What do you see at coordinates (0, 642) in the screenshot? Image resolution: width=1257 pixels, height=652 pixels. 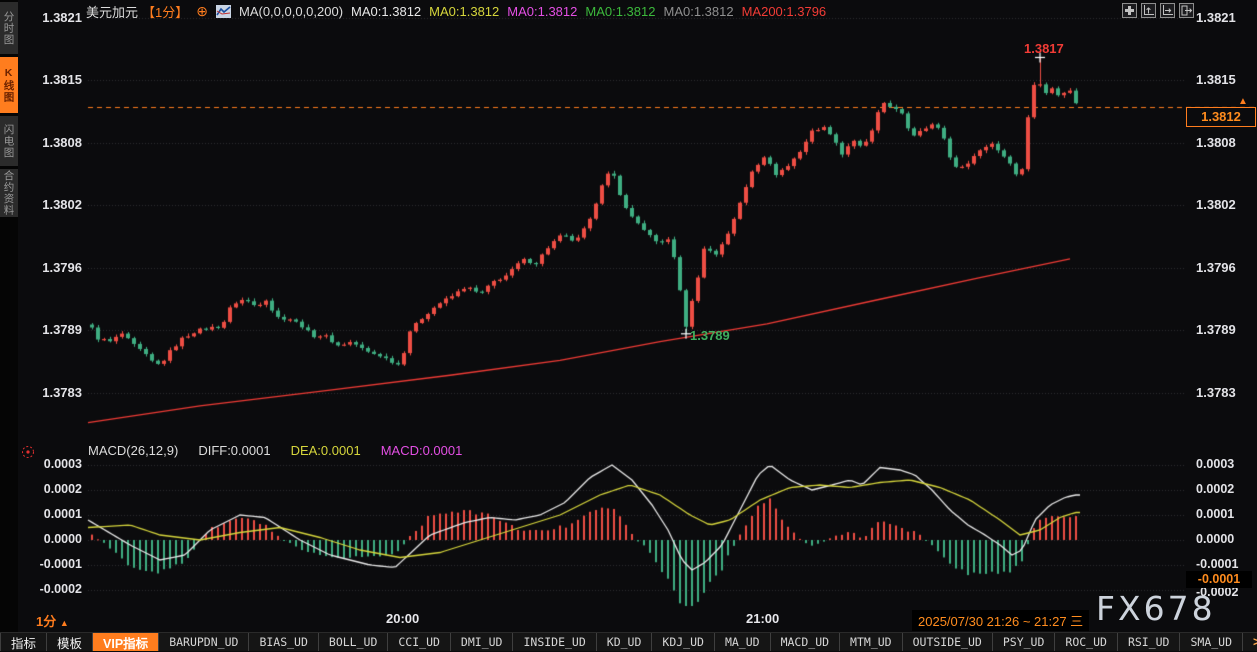 I see `toolbar-corner-spacer` at bounding box center [0, 642].